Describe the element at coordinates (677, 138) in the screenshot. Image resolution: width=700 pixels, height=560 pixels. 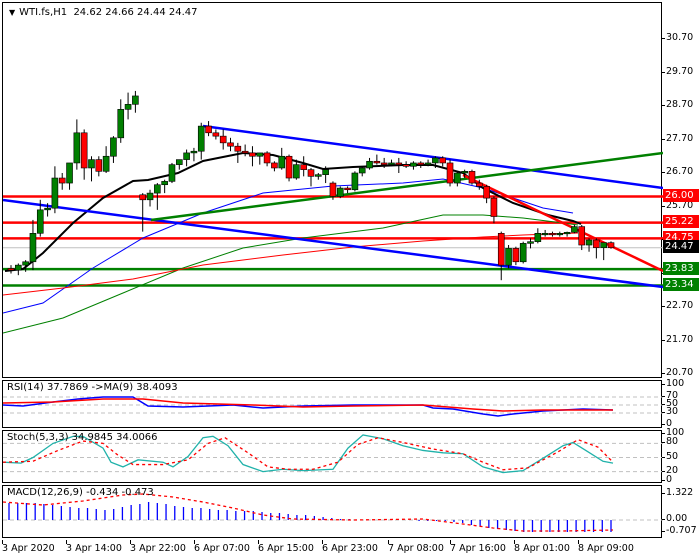
I see `price-tick: 27.70` at that location.